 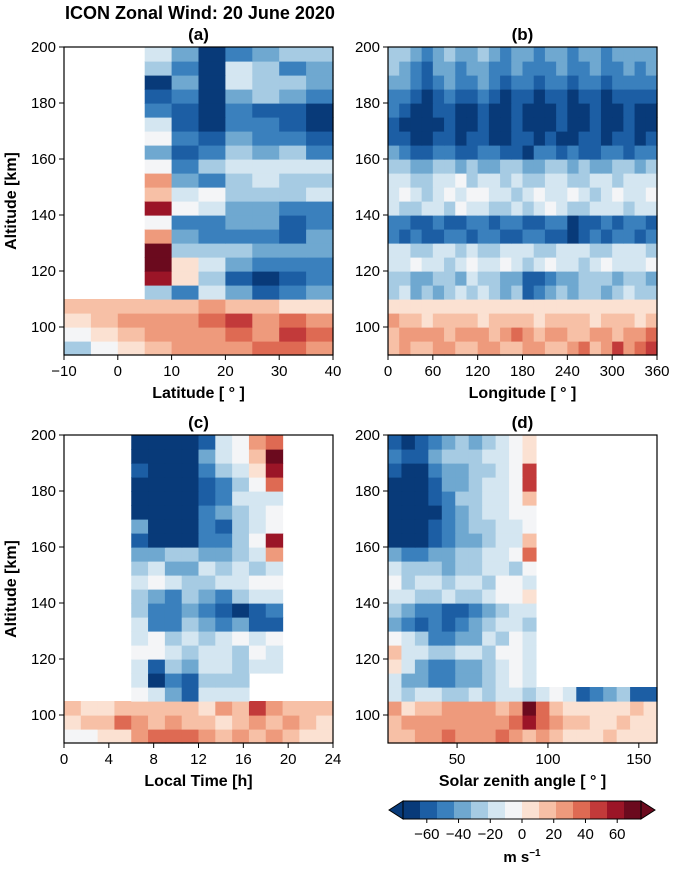 What do you see at coordinates (198, 393) in the screenshot?
I see `x-axis-label: Latitude [ ° ]` at bounding box center [198, 393].